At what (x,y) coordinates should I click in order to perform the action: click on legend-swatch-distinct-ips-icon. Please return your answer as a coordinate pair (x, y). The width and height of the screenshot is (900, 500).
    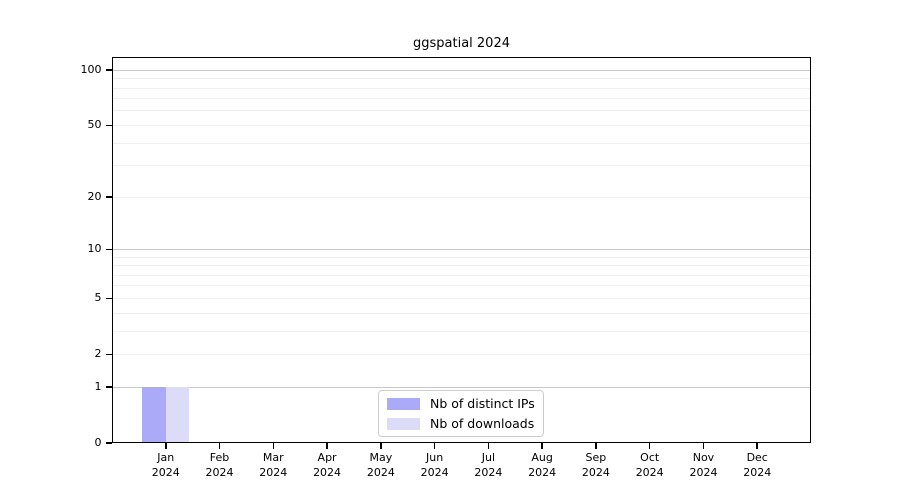
    Looking at the image, I should click on (403, 403).